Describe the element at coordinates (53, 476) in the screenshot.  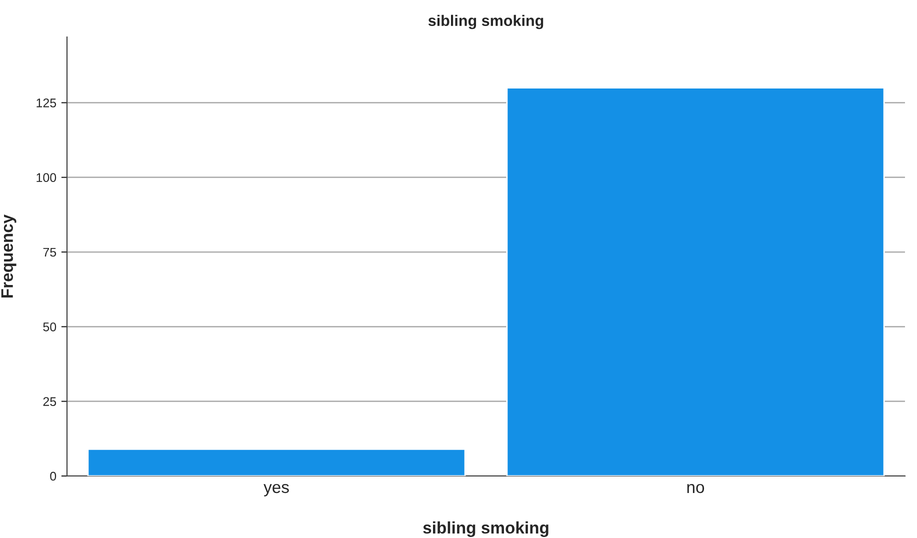
I see `y-tick-label: 0` at that location.